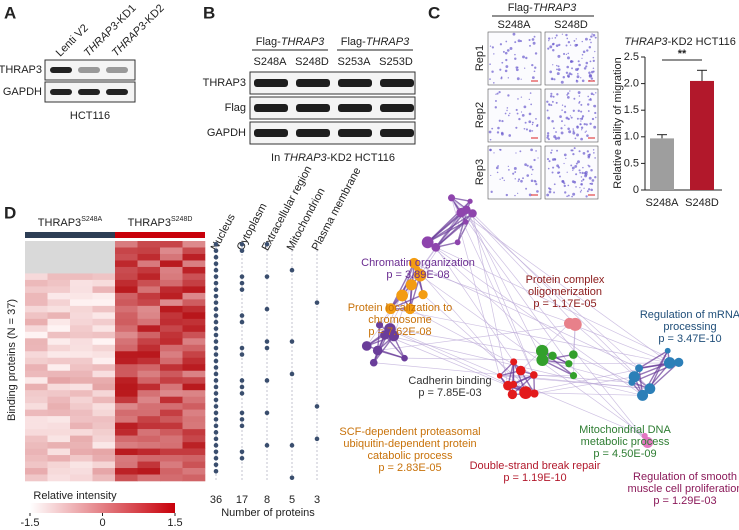 Image resolution: width=739 pixels, height=530 pixels. What do you see at coordinates (682, 54) in the screenshot?
I see `significance: **` at bounding box center [682, 54].